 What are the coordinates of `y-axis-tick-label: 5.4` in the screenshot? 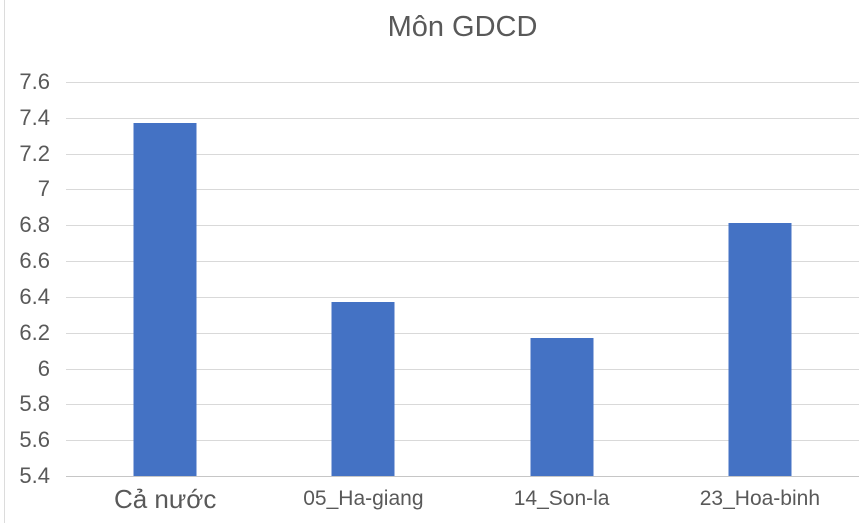 It's located at (34, 475).